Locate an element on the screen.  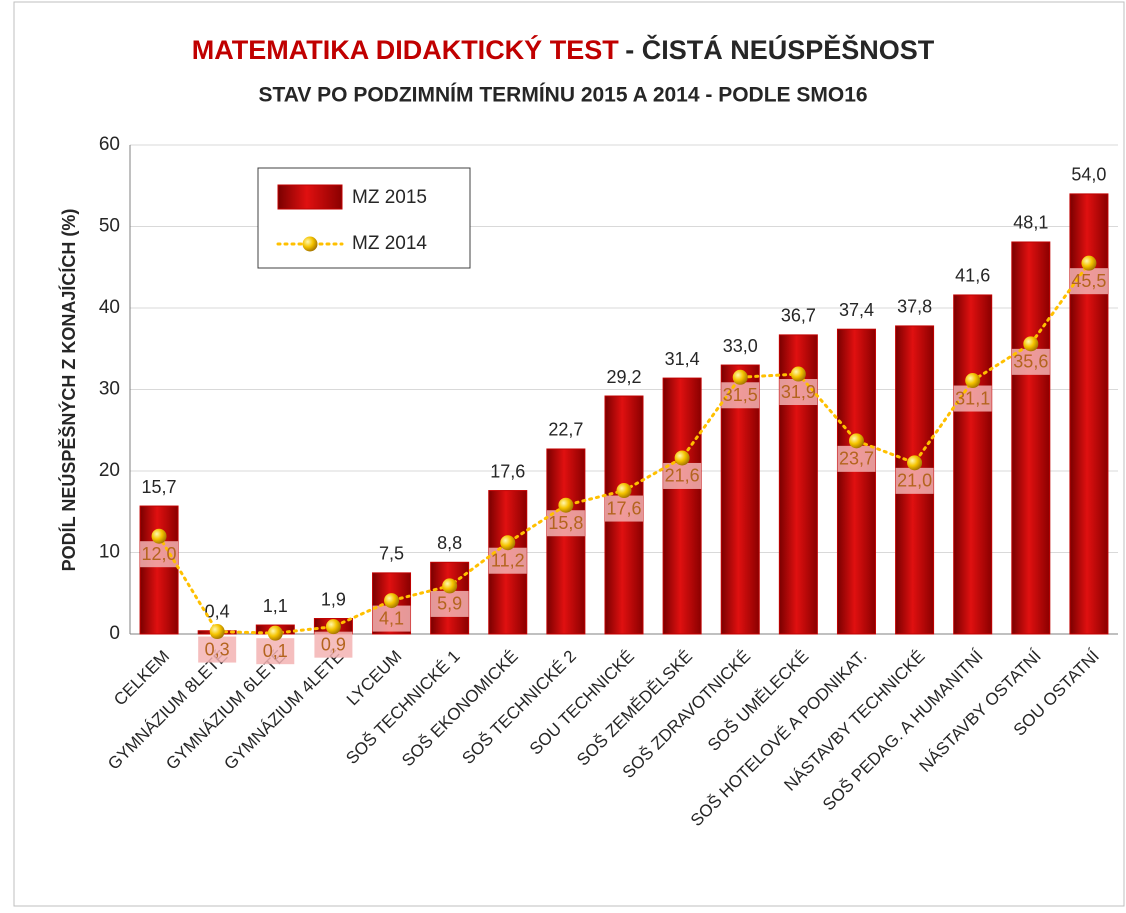
title-part: - ČISTÁ NEÚSPĚŠNOST is located at coordinates (780, 49).